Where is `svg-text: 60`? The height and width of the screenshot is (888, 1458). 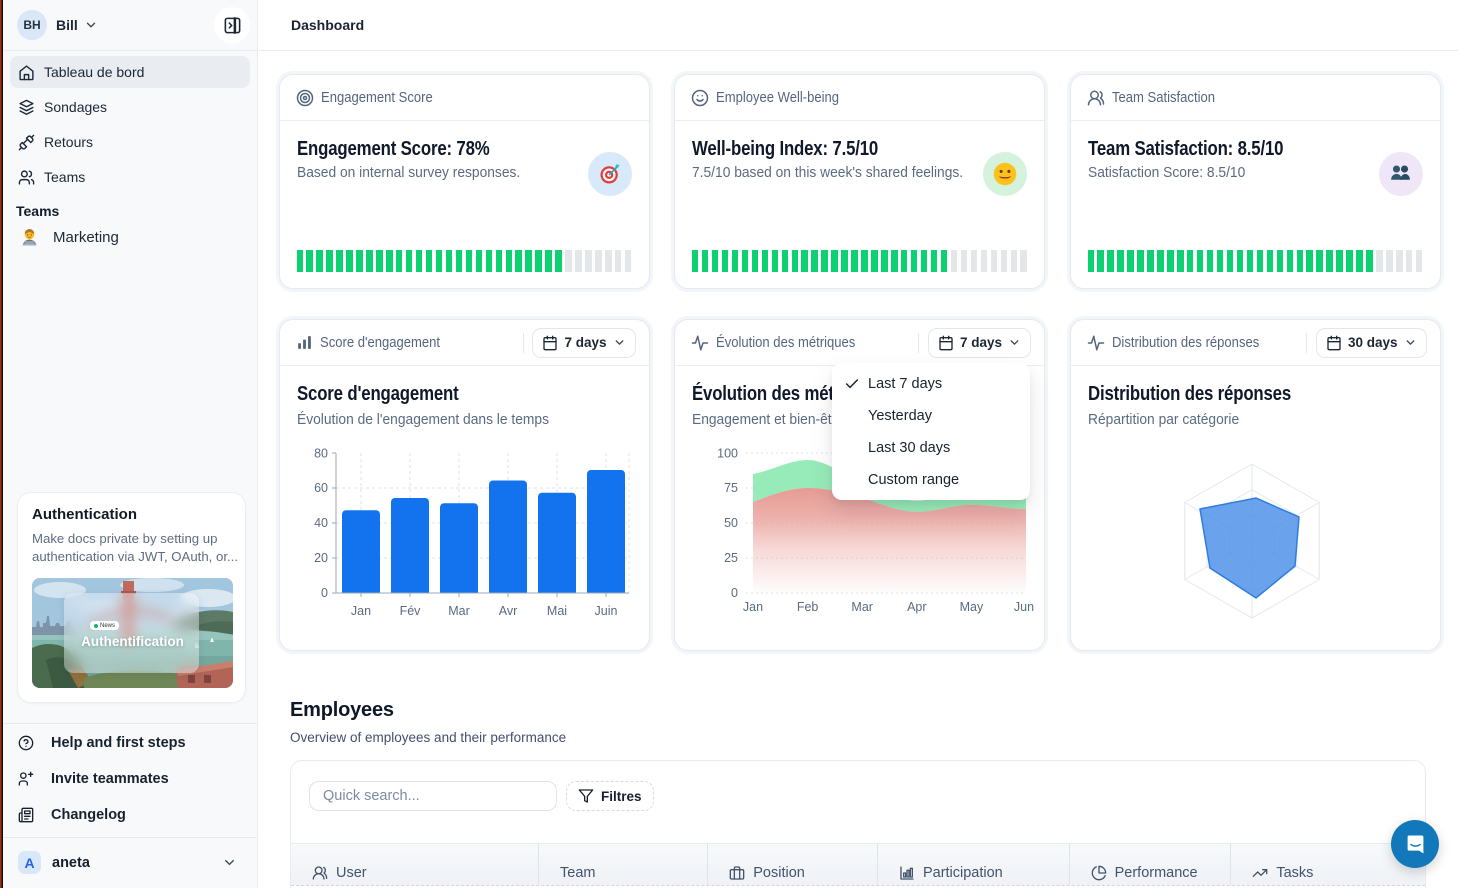 svg-text: 60 is located at coordinates (321, 488).